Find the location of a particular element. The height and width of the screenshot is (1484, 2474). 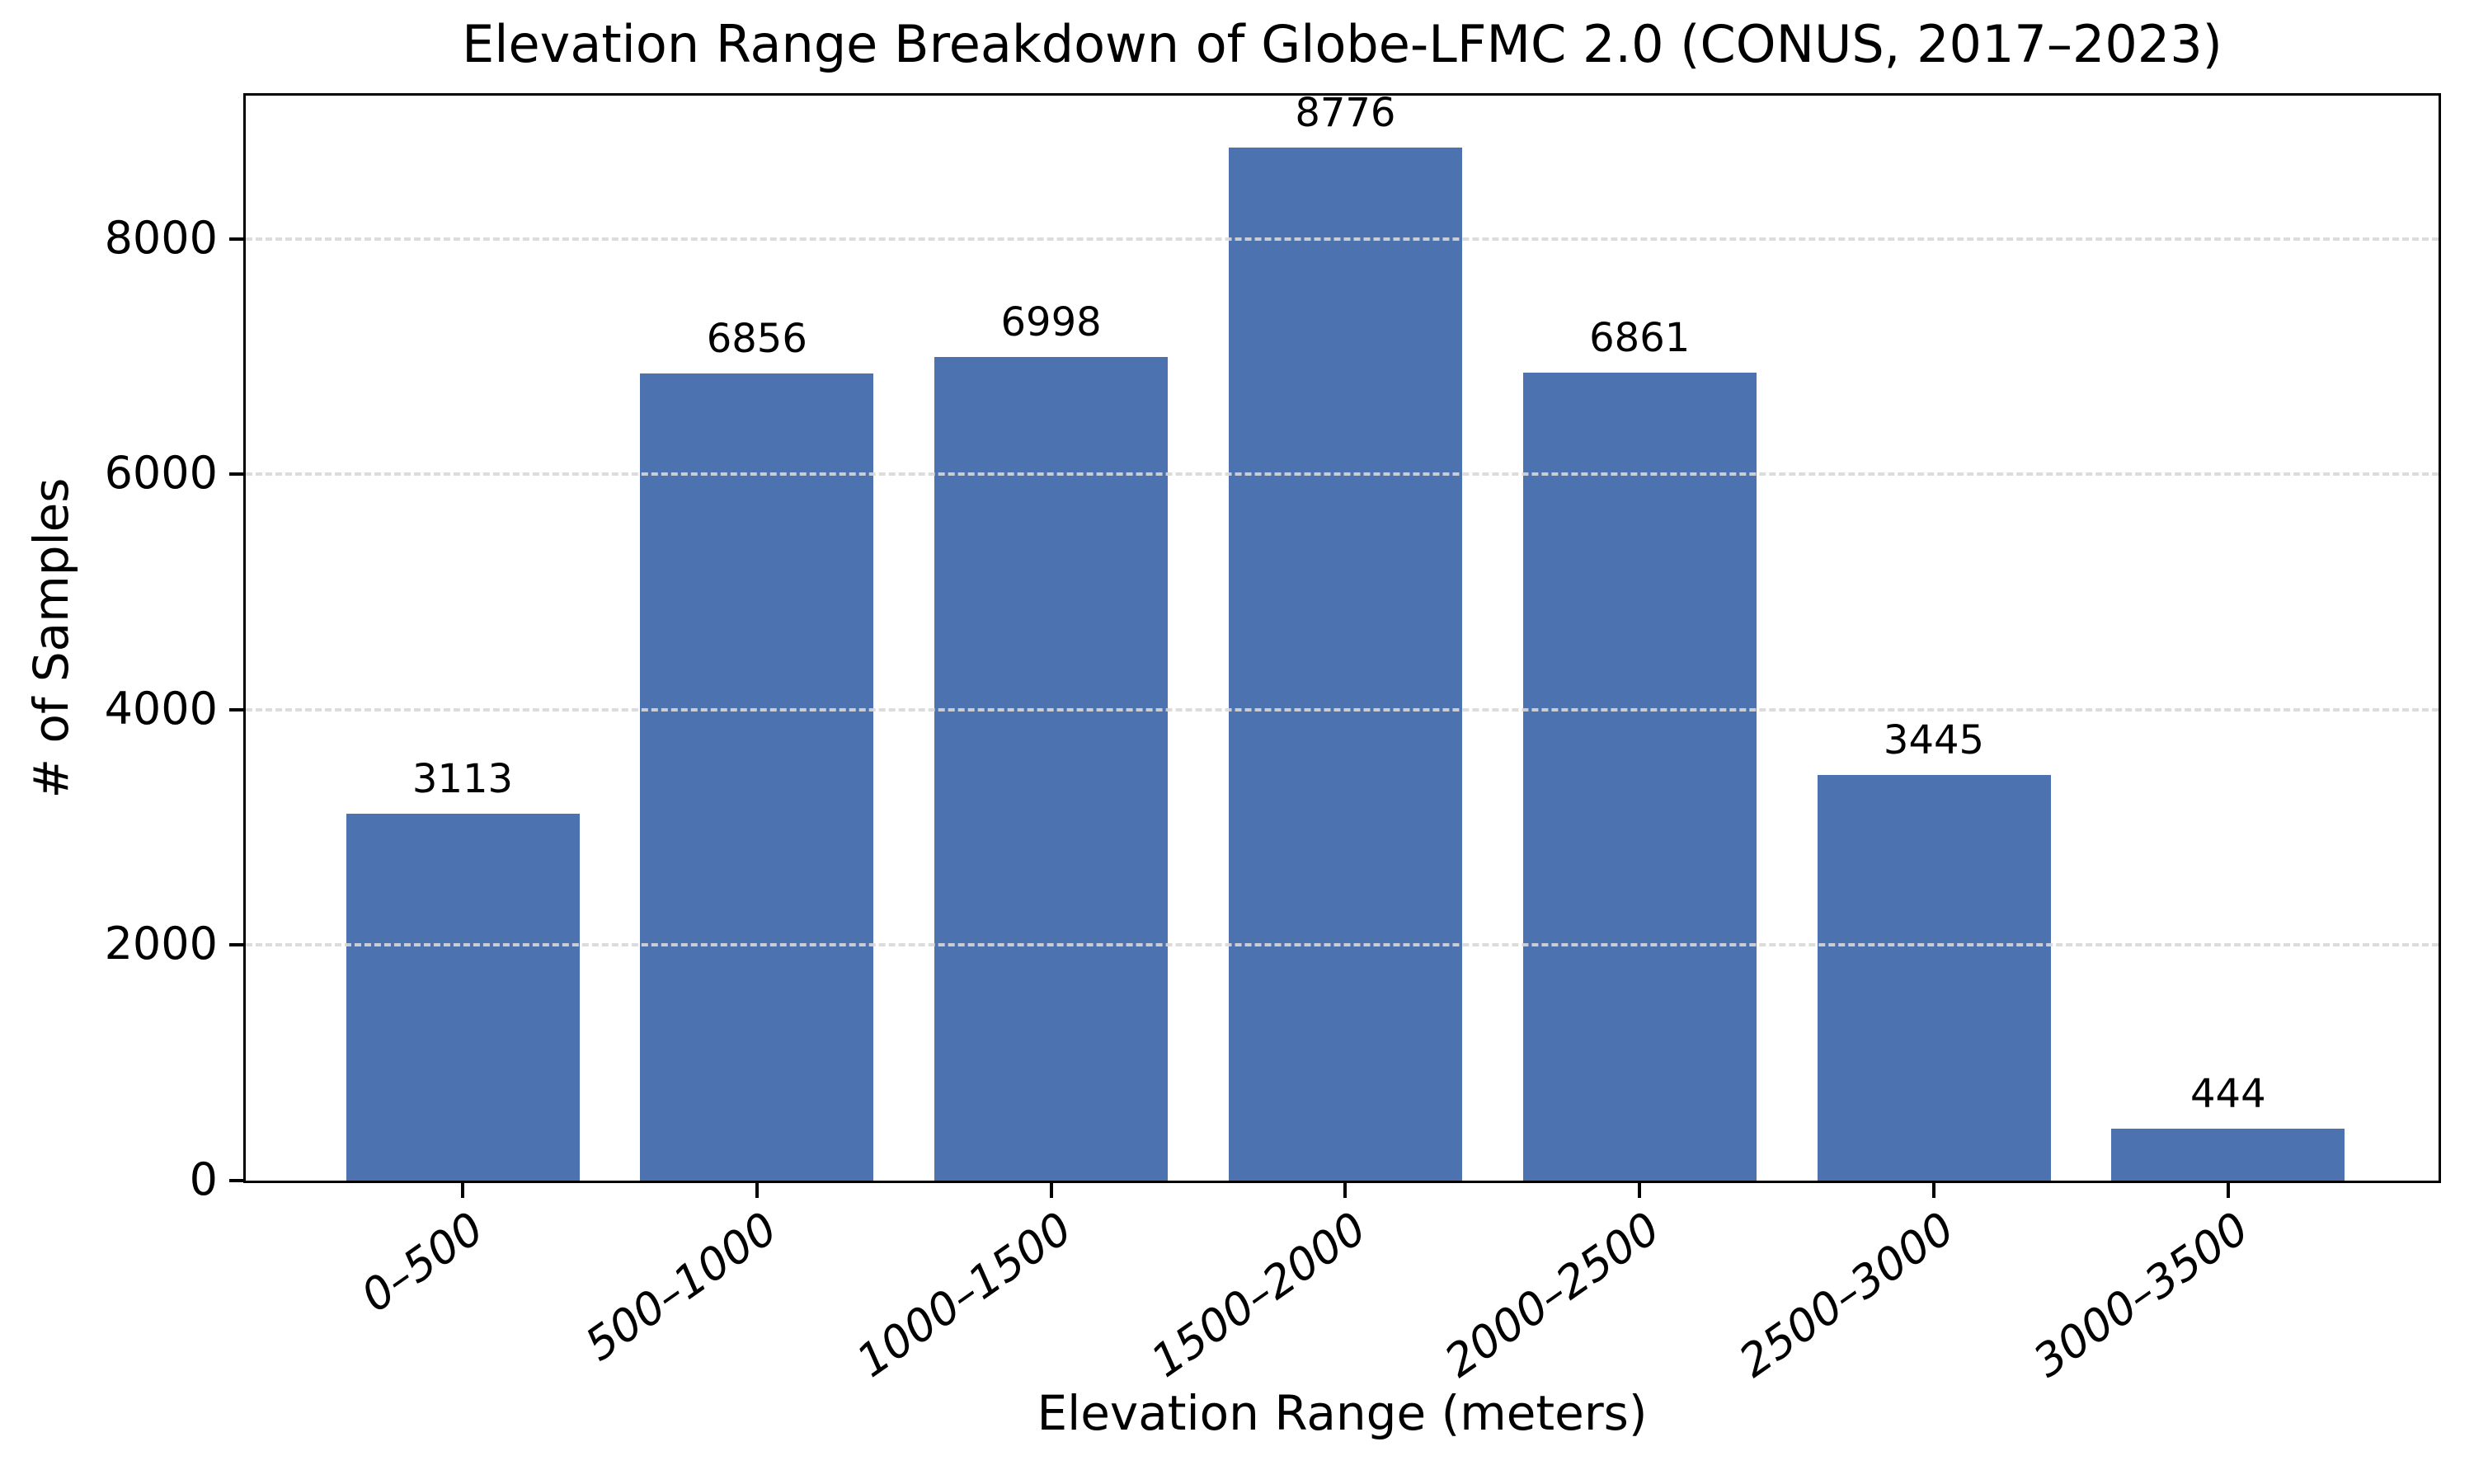

x-axis-title: Elevation Range (meters) is located at coordinates (1342, 1413).